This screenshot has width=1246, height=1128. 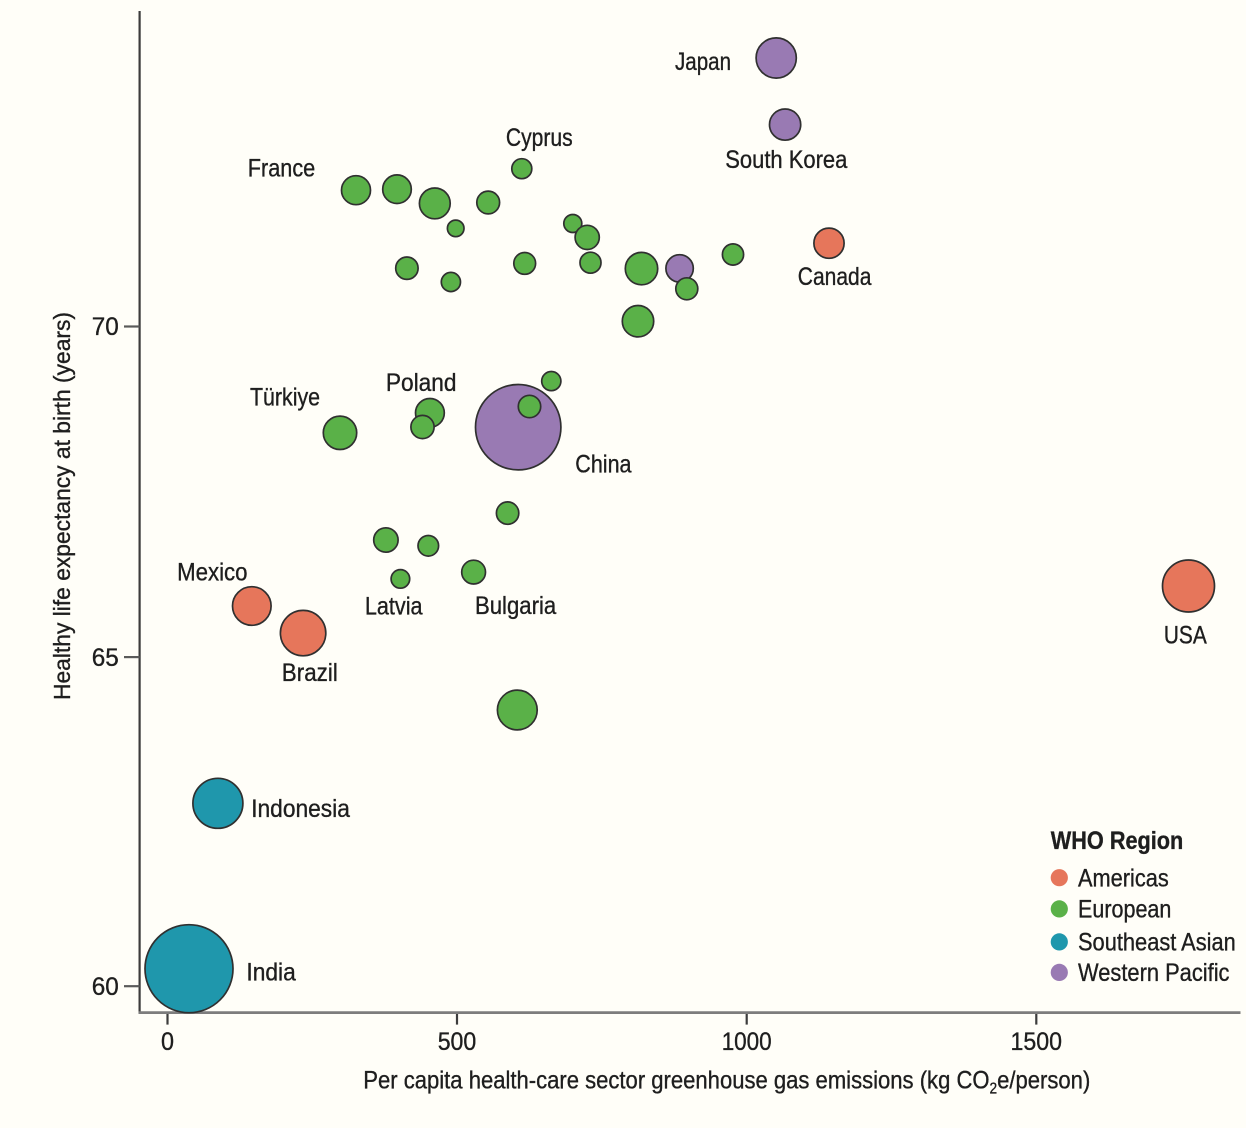 I want to click on svg-text: European, so click(x=1124, y=910).